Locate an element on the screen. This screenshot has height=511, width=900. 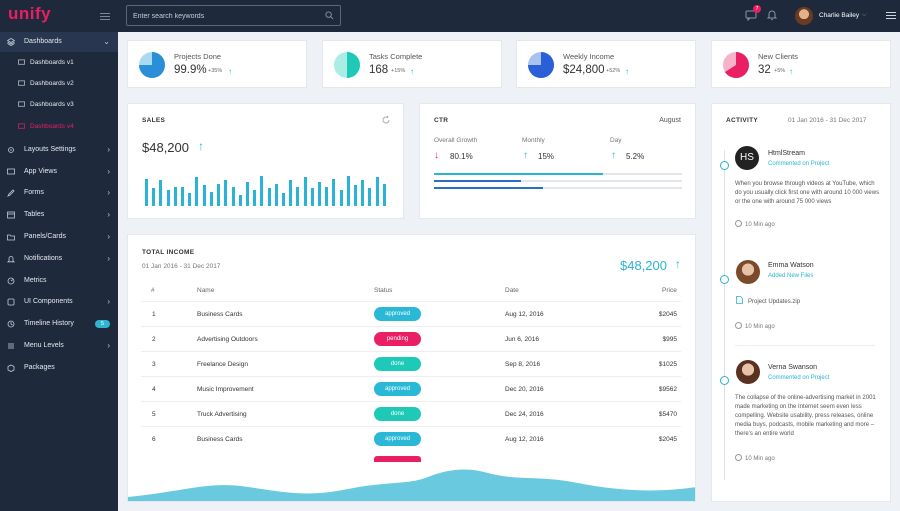
column-header-price: Price is located at coordinates (669, 290).